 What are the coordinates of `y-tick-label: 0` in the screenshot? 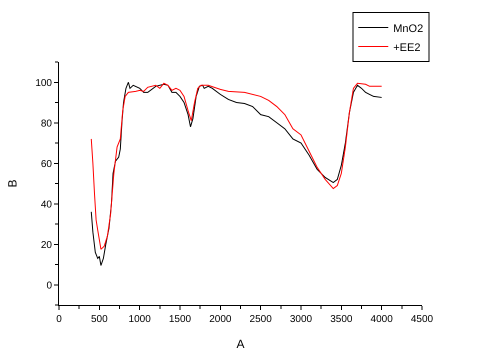 It's located at (49, 286).